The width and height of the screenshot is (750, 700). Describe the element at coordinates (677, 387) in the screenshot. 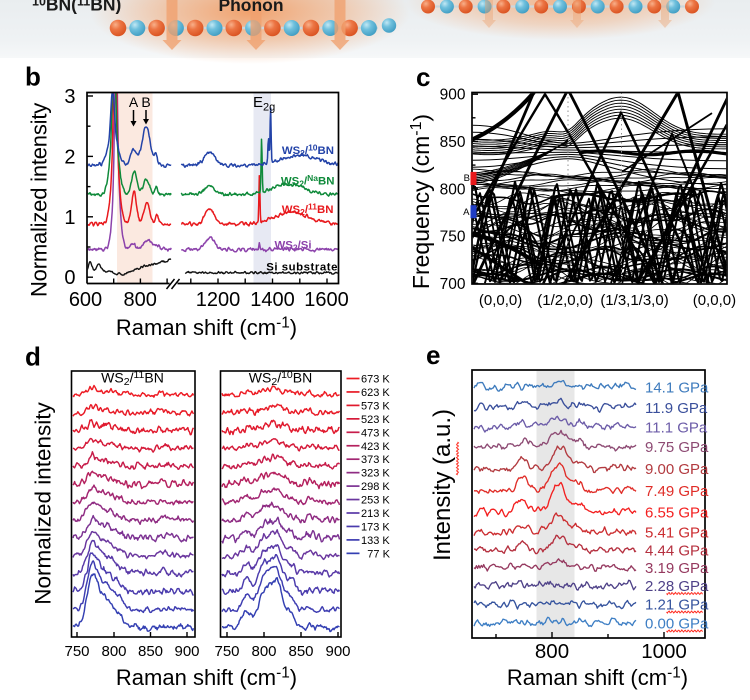

I see `svg-text: 14.1 GPa` at that location.